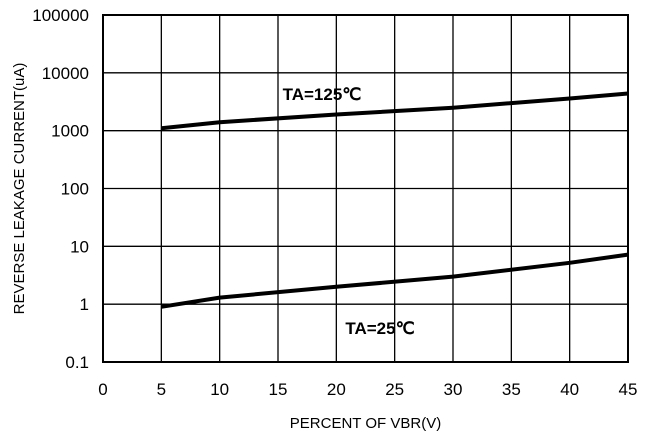  What do you see at coordinates (278, 389) in the screenshot?
I see `x-tick-15: 15` at bounding box center [278, 389].